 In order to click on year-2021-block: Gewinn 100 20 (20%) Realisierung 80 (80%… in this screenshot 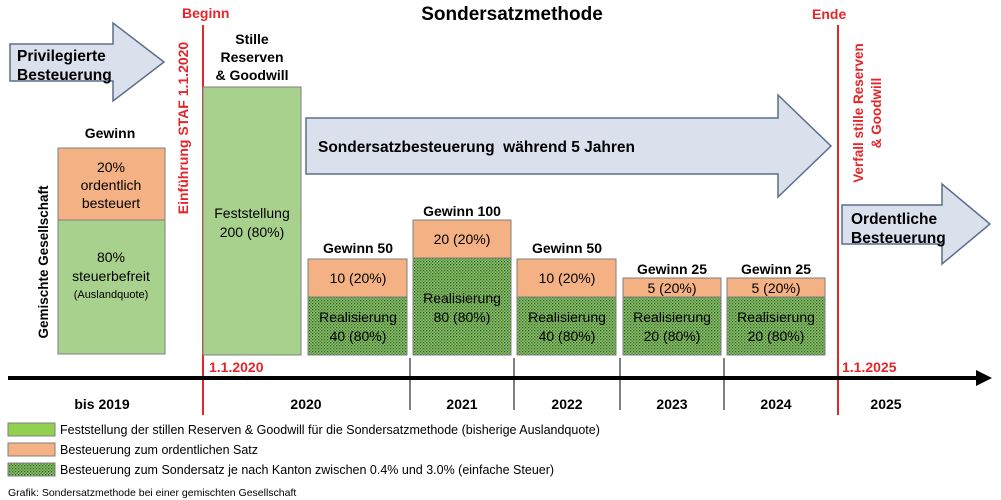, I will do `click(462, 279)`.